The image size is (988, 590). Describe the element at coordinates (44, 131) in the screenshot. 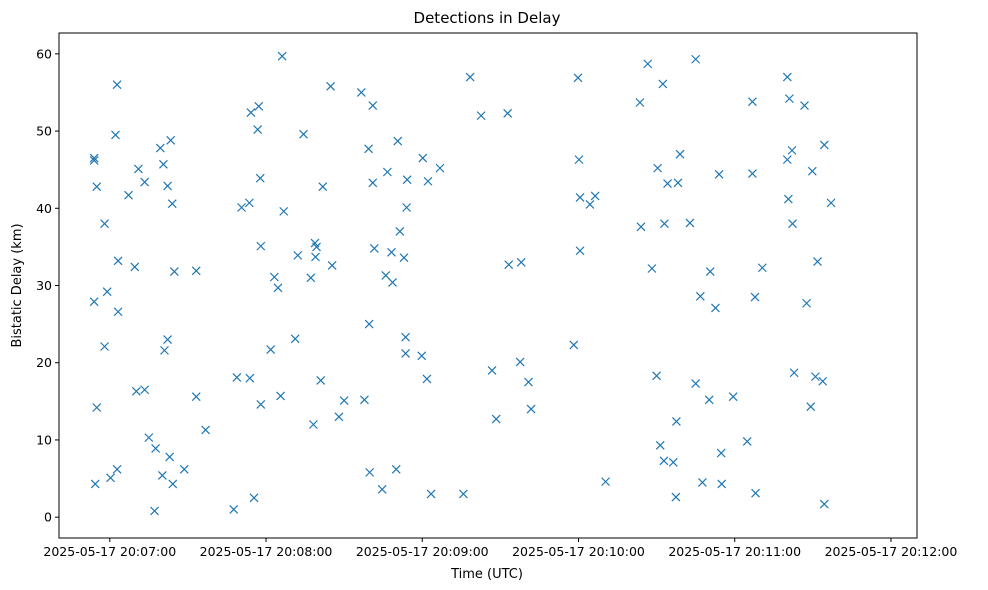

I see `y-tick-label: 50` at that location.